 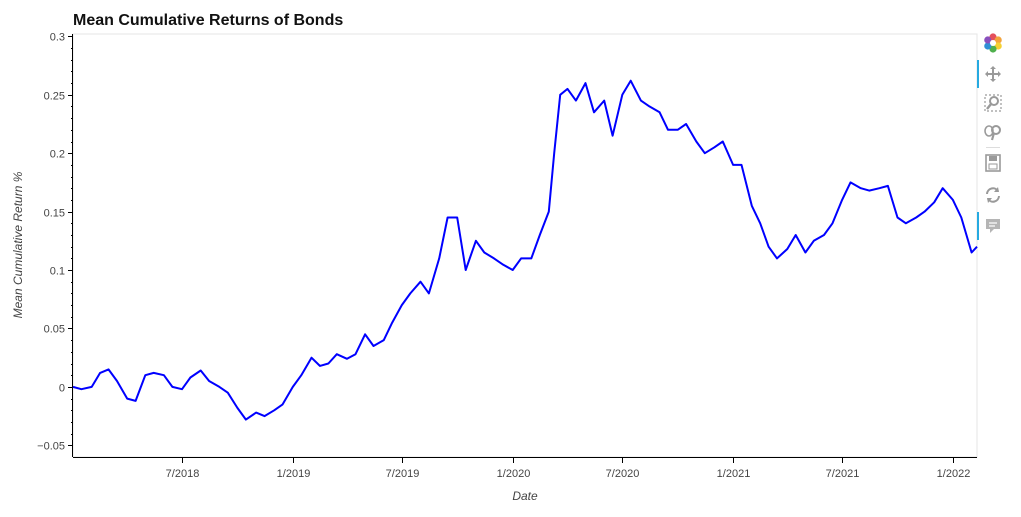 I want to click on hover-tool-icon, so click(x=993, y=226).